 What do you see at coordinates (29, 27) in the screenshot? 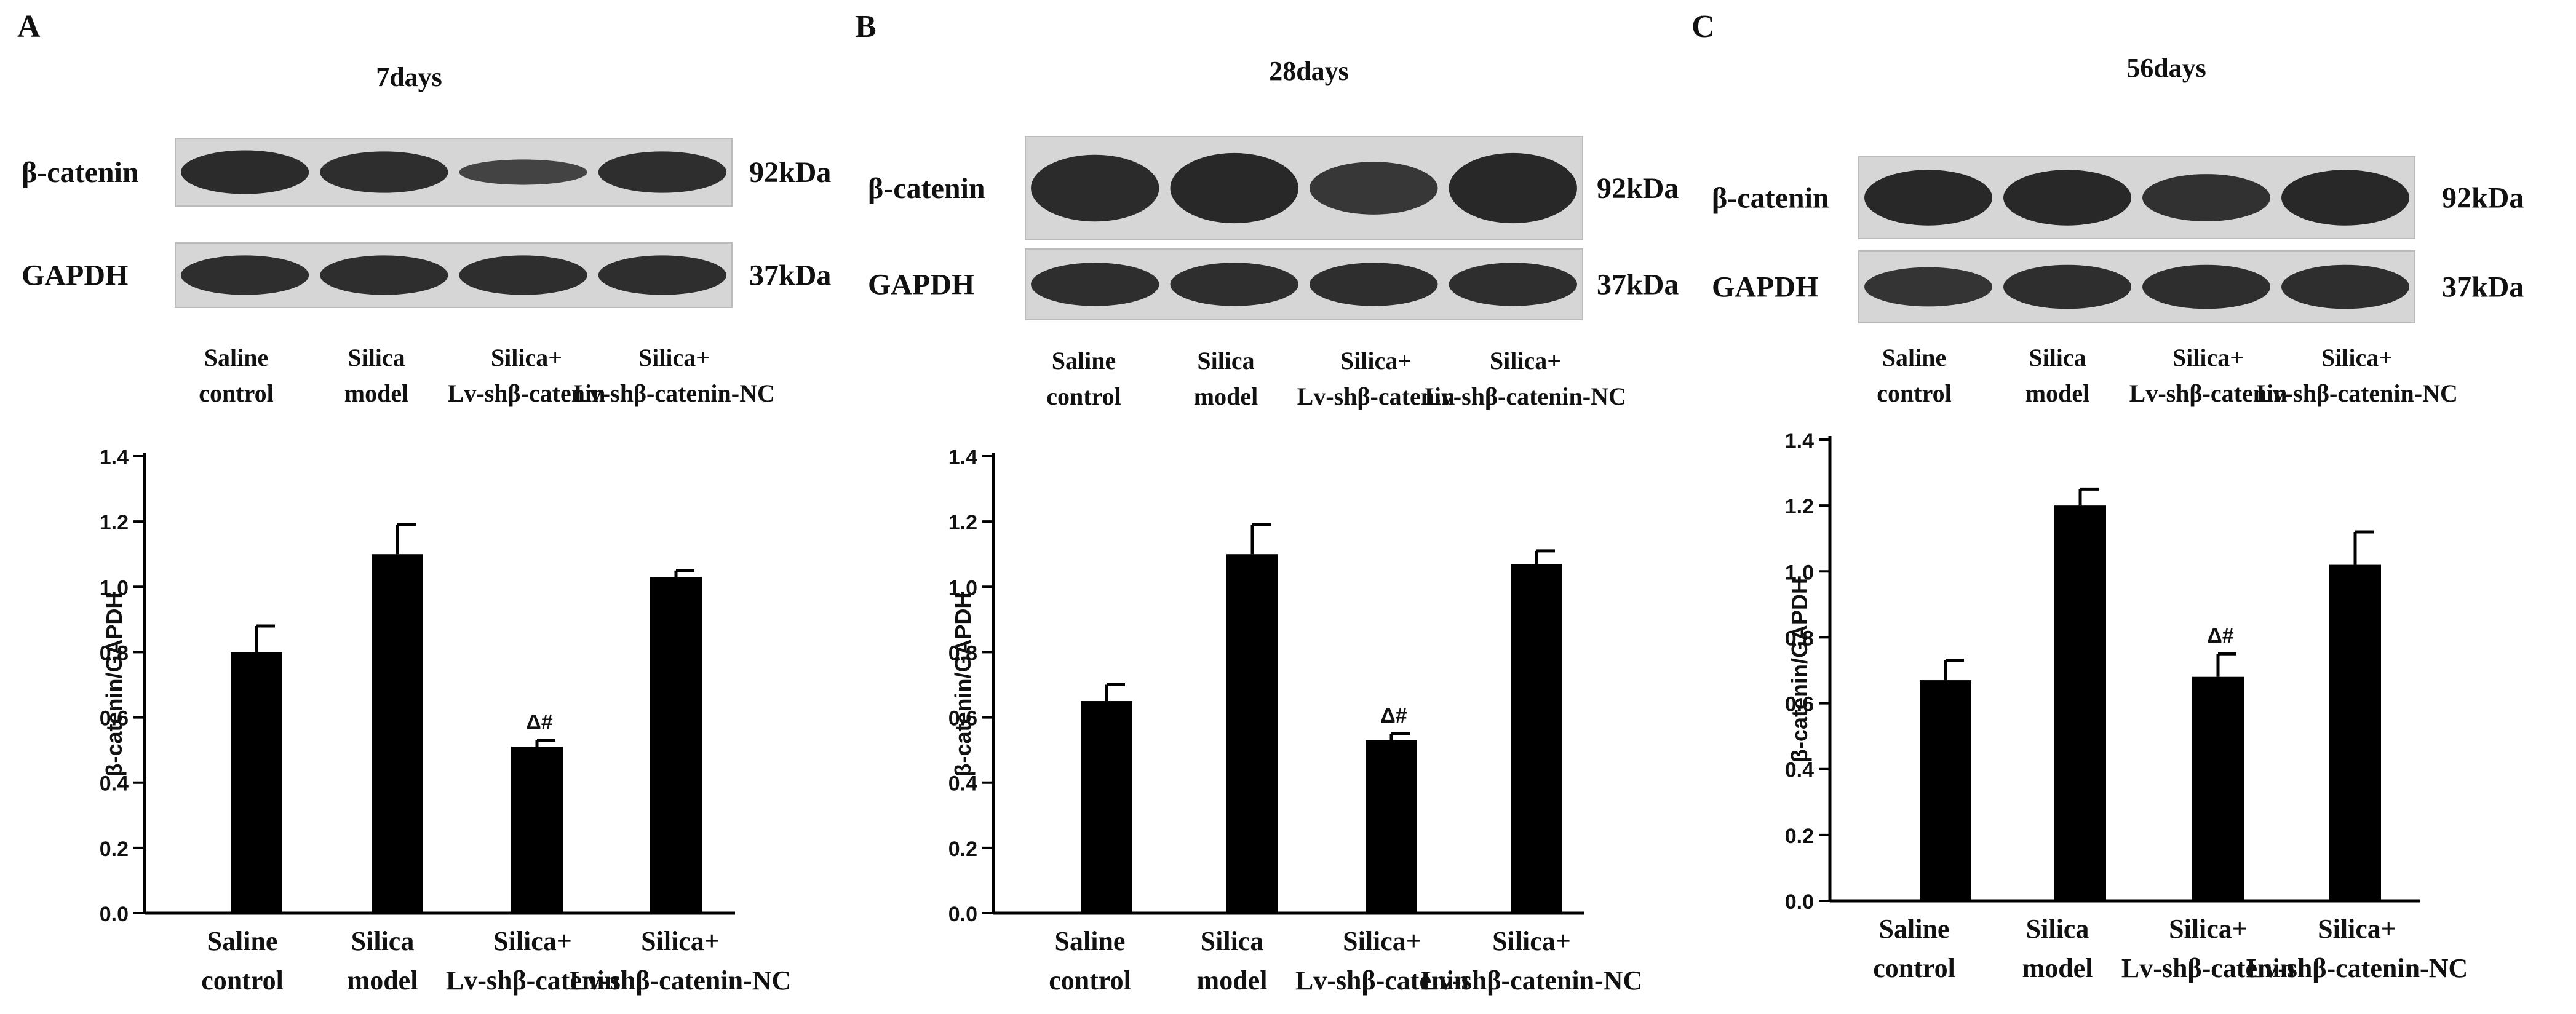
I see `panel-letter: A` at bounding box center [29, 27].